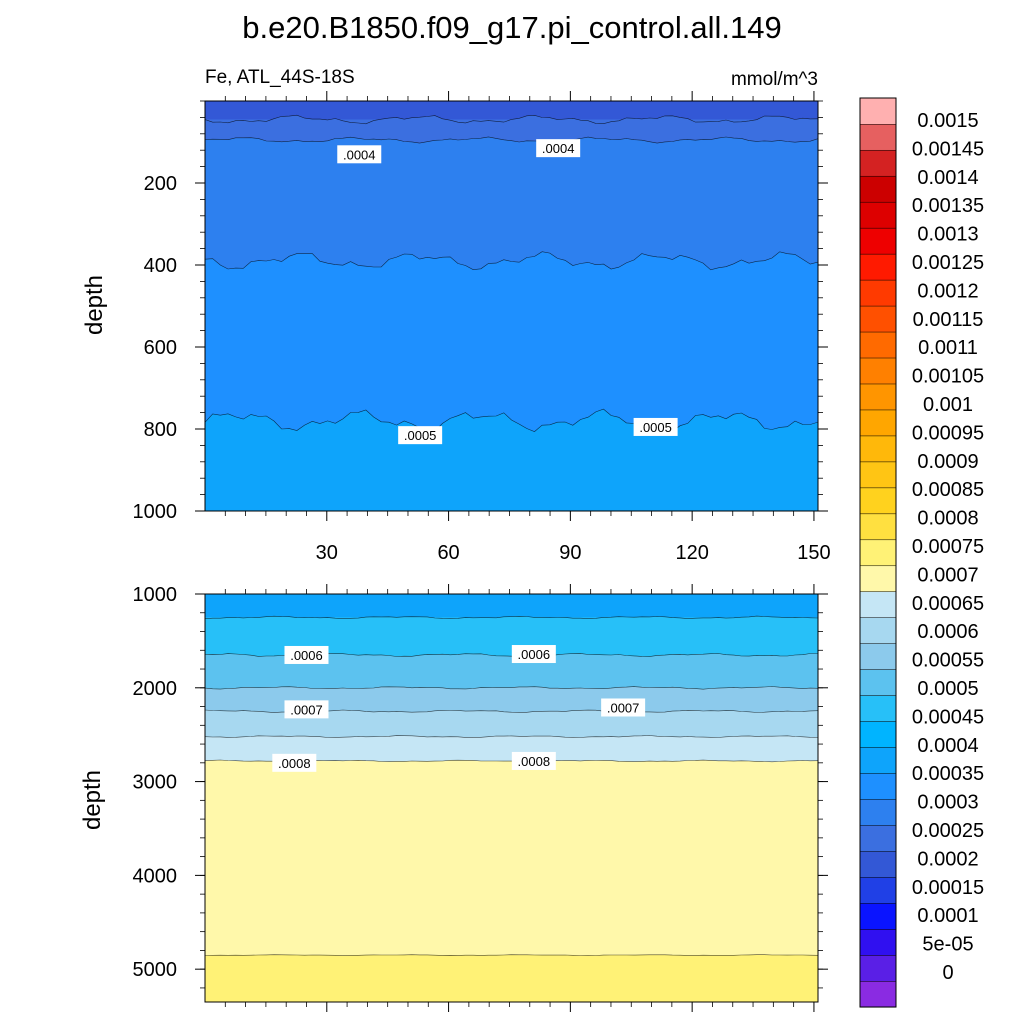 This screenshot has width=1024, height=1024. Describe the element at coordinates (947, 945) in the screenshot. I see `colorbar-label: 5e-05` at that location.